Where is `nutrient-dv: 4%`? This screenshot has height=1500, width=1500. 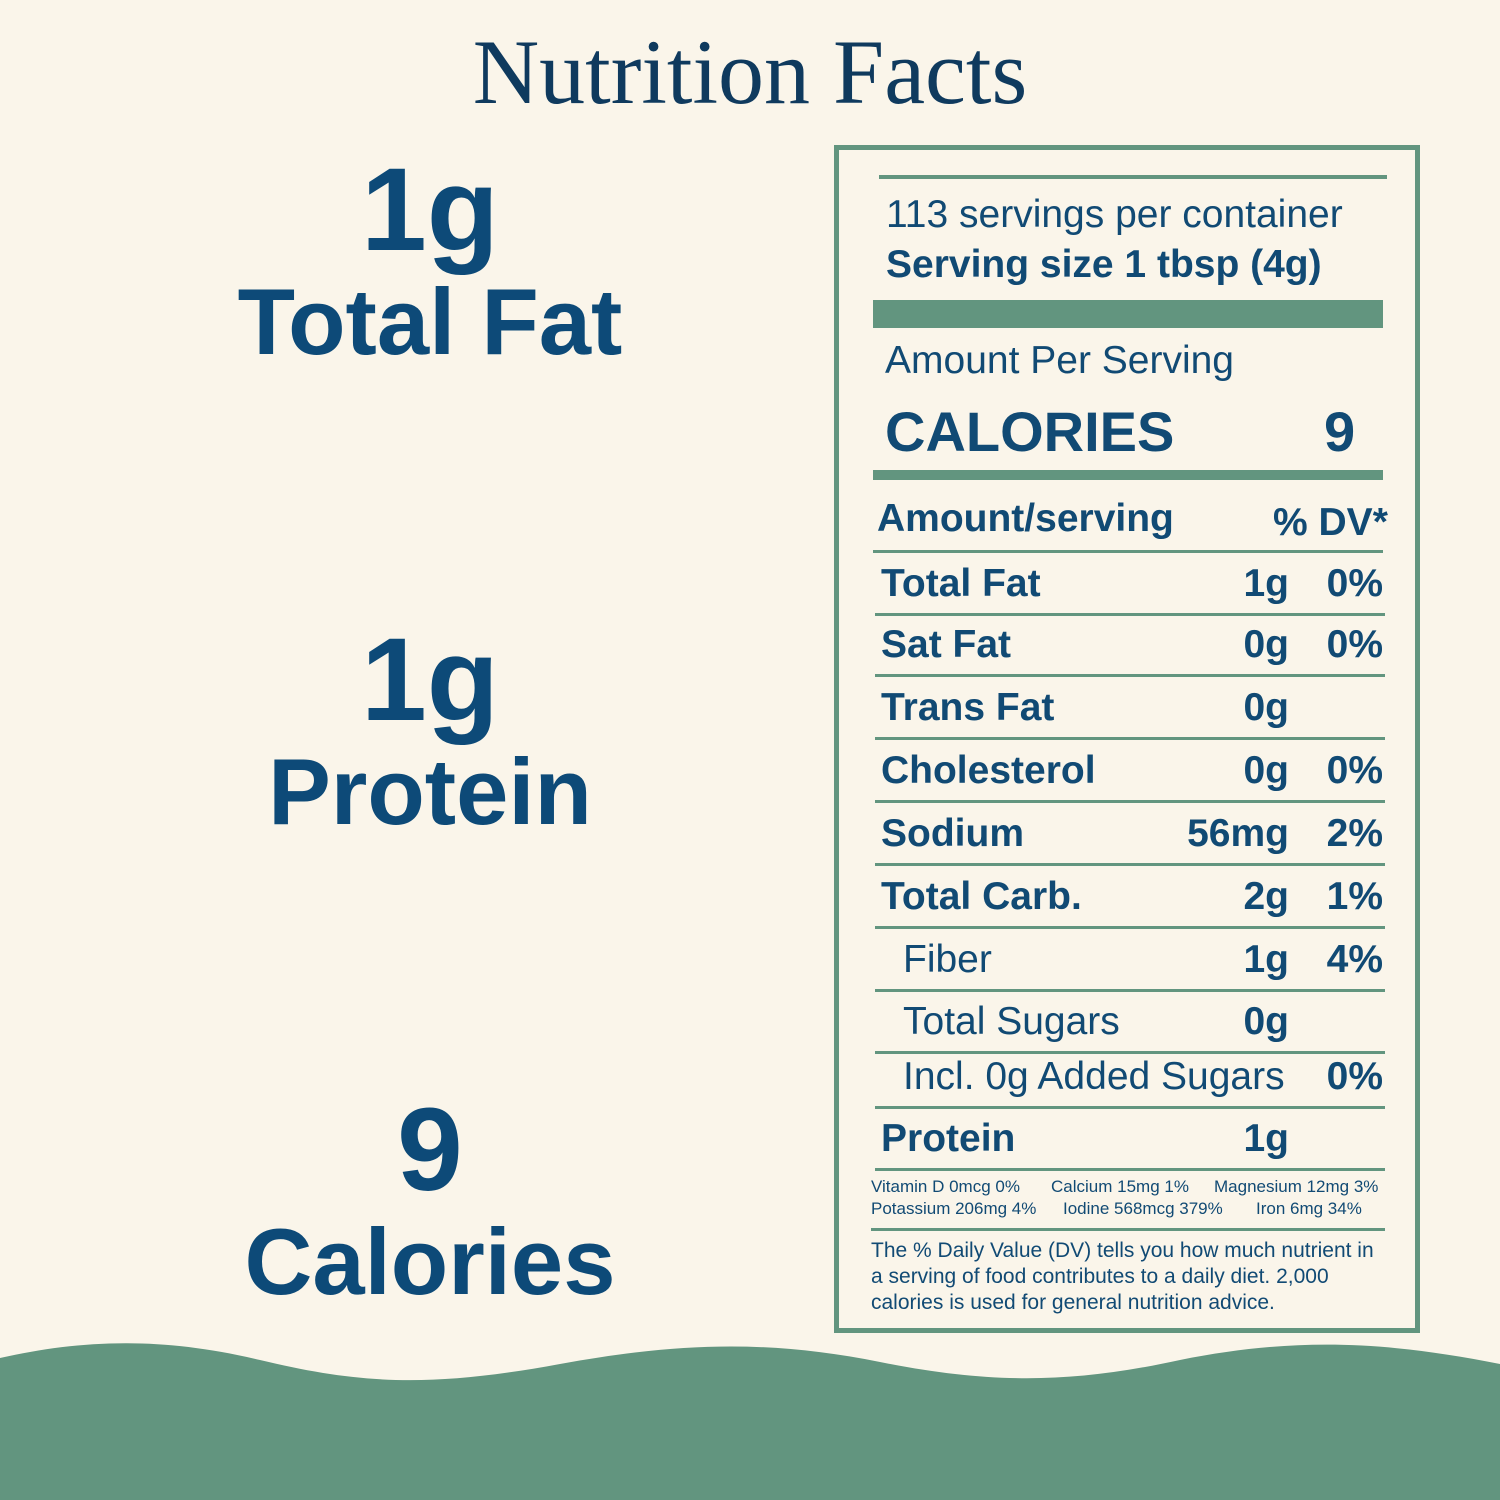
nutrient-dv: 4% is located at coordinates (1354, 959).